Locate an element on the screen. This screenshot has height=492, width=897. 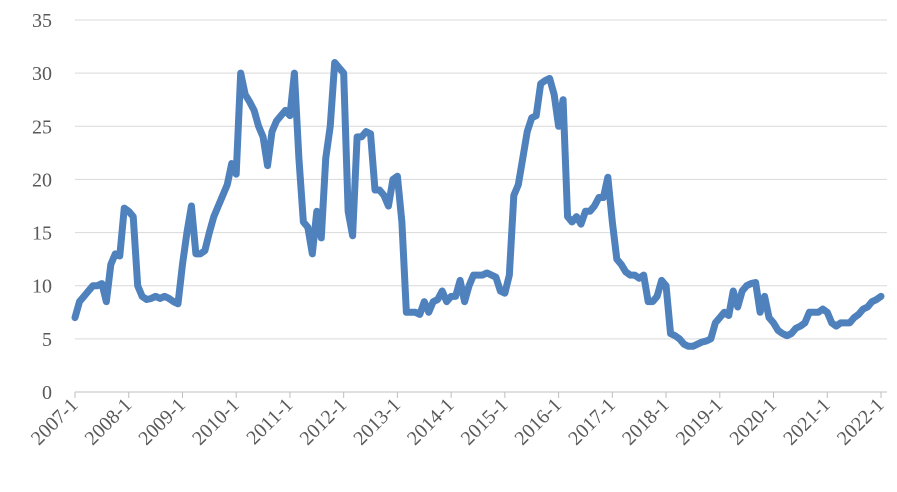
x-tick-label: 2008-1 is located at coordinates (109, 422).